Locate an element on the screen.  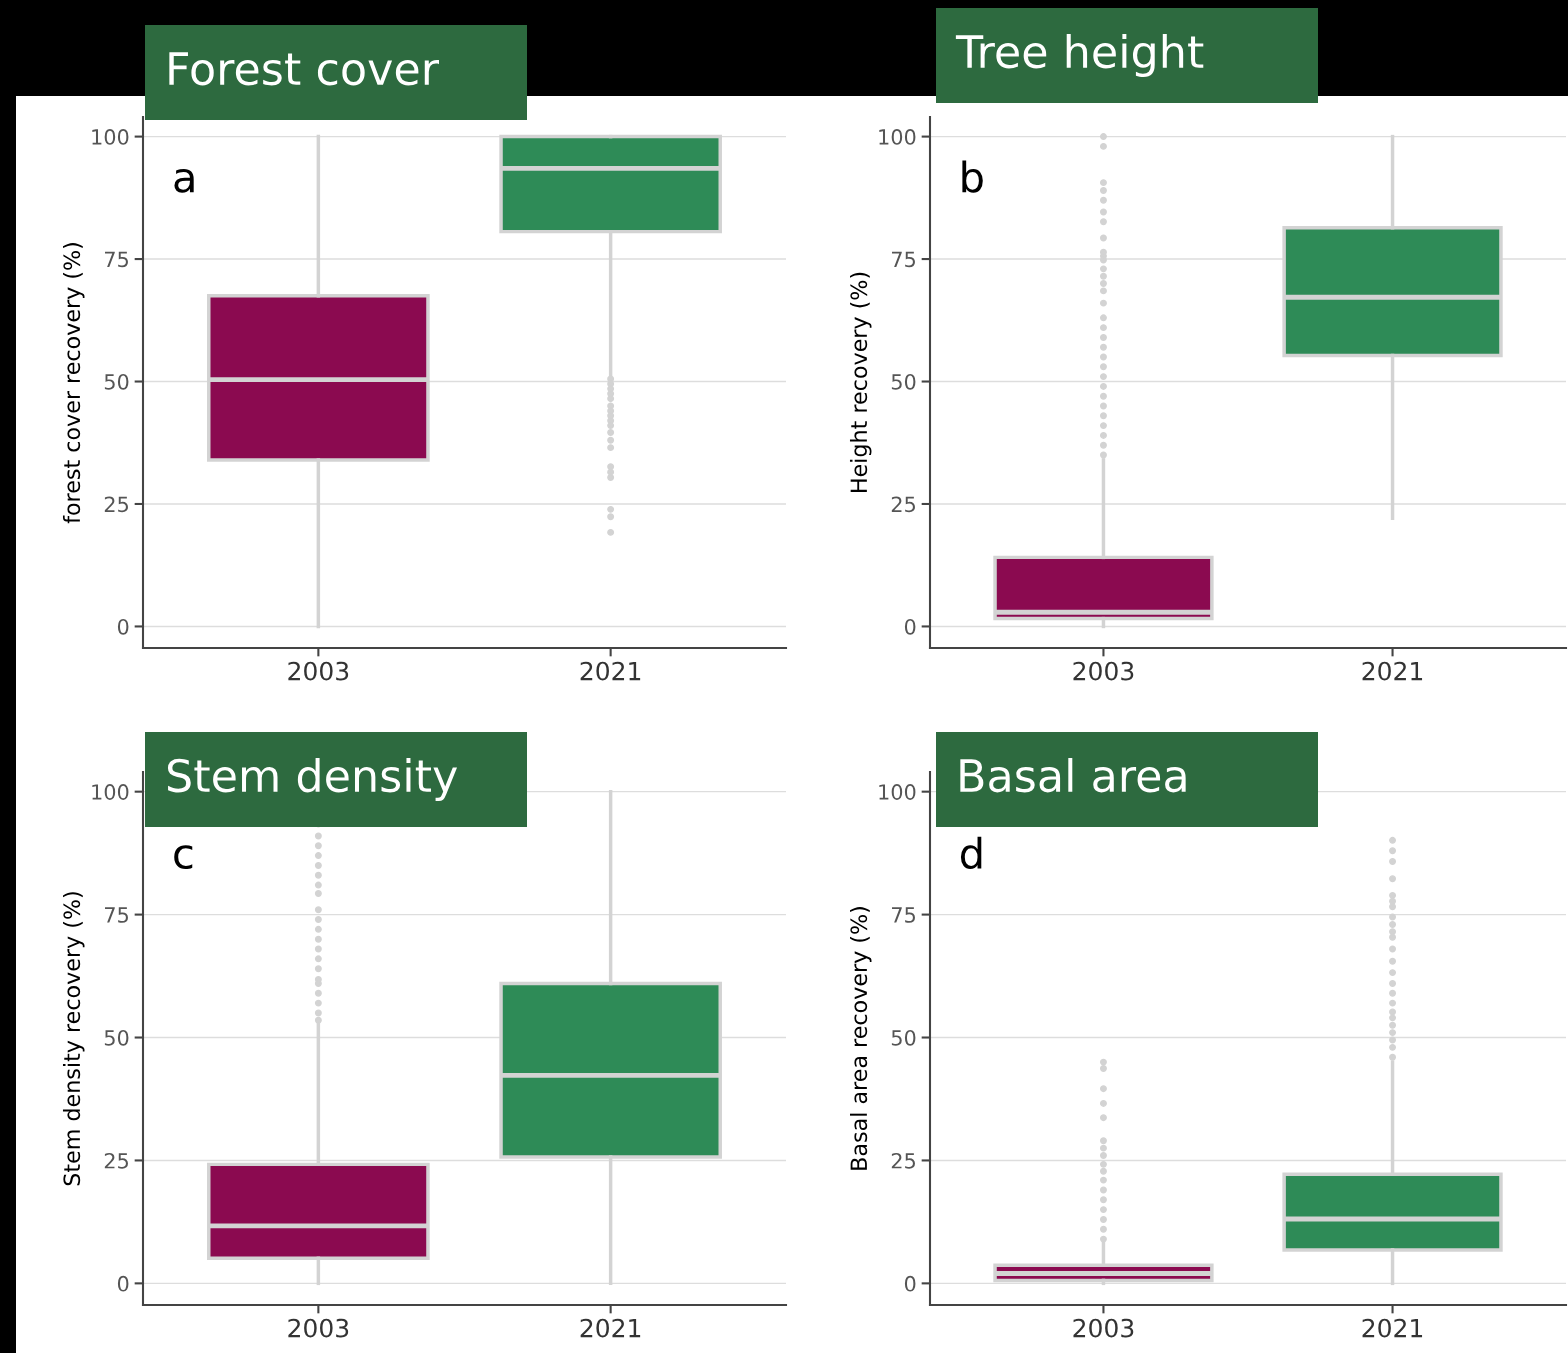
y-axis-title: Height recovery (%) is located at coordinates (860, 382).